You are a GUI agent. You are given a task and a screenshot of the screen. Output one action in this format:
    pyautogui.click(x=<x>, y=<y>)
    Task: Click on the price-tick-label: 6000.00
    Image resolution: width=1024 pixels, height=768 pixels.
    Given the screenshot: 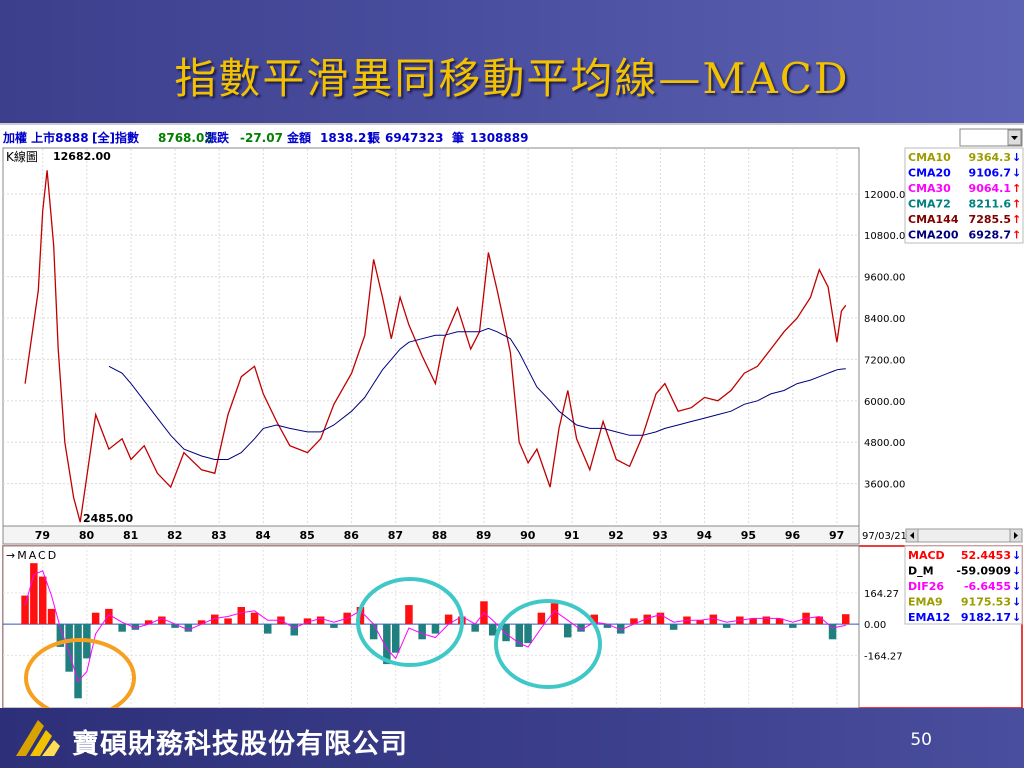 What is the action you would take?
    pyautogui.click(x=884, y=402)
    